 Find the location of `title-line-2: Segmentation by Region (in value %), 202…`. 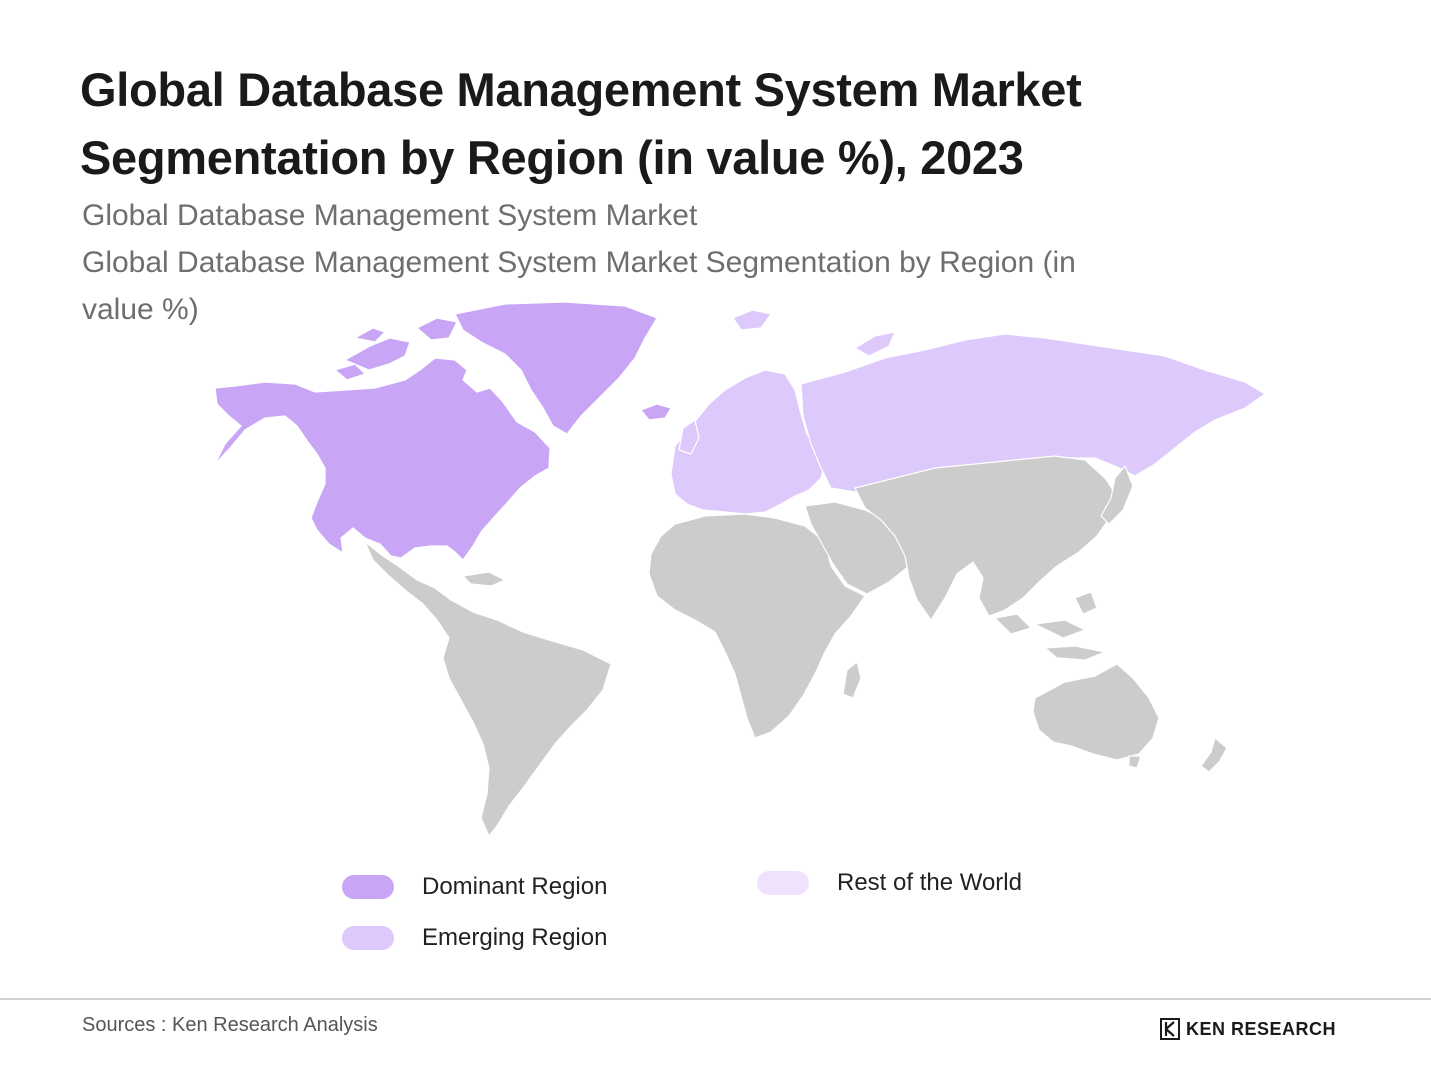

title-line-2: Segmentation by Region (in value %), 202… is located at coordinates (552, 157).